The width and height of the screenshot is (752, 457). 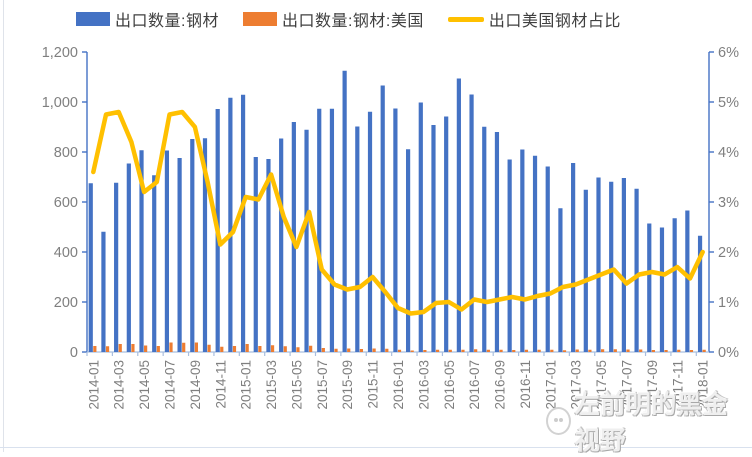 What do you see at coordinates (500, 385) in the screenshot?
I see `x-axis-tick-label: 2016-09` at bounding box center [500, 385].